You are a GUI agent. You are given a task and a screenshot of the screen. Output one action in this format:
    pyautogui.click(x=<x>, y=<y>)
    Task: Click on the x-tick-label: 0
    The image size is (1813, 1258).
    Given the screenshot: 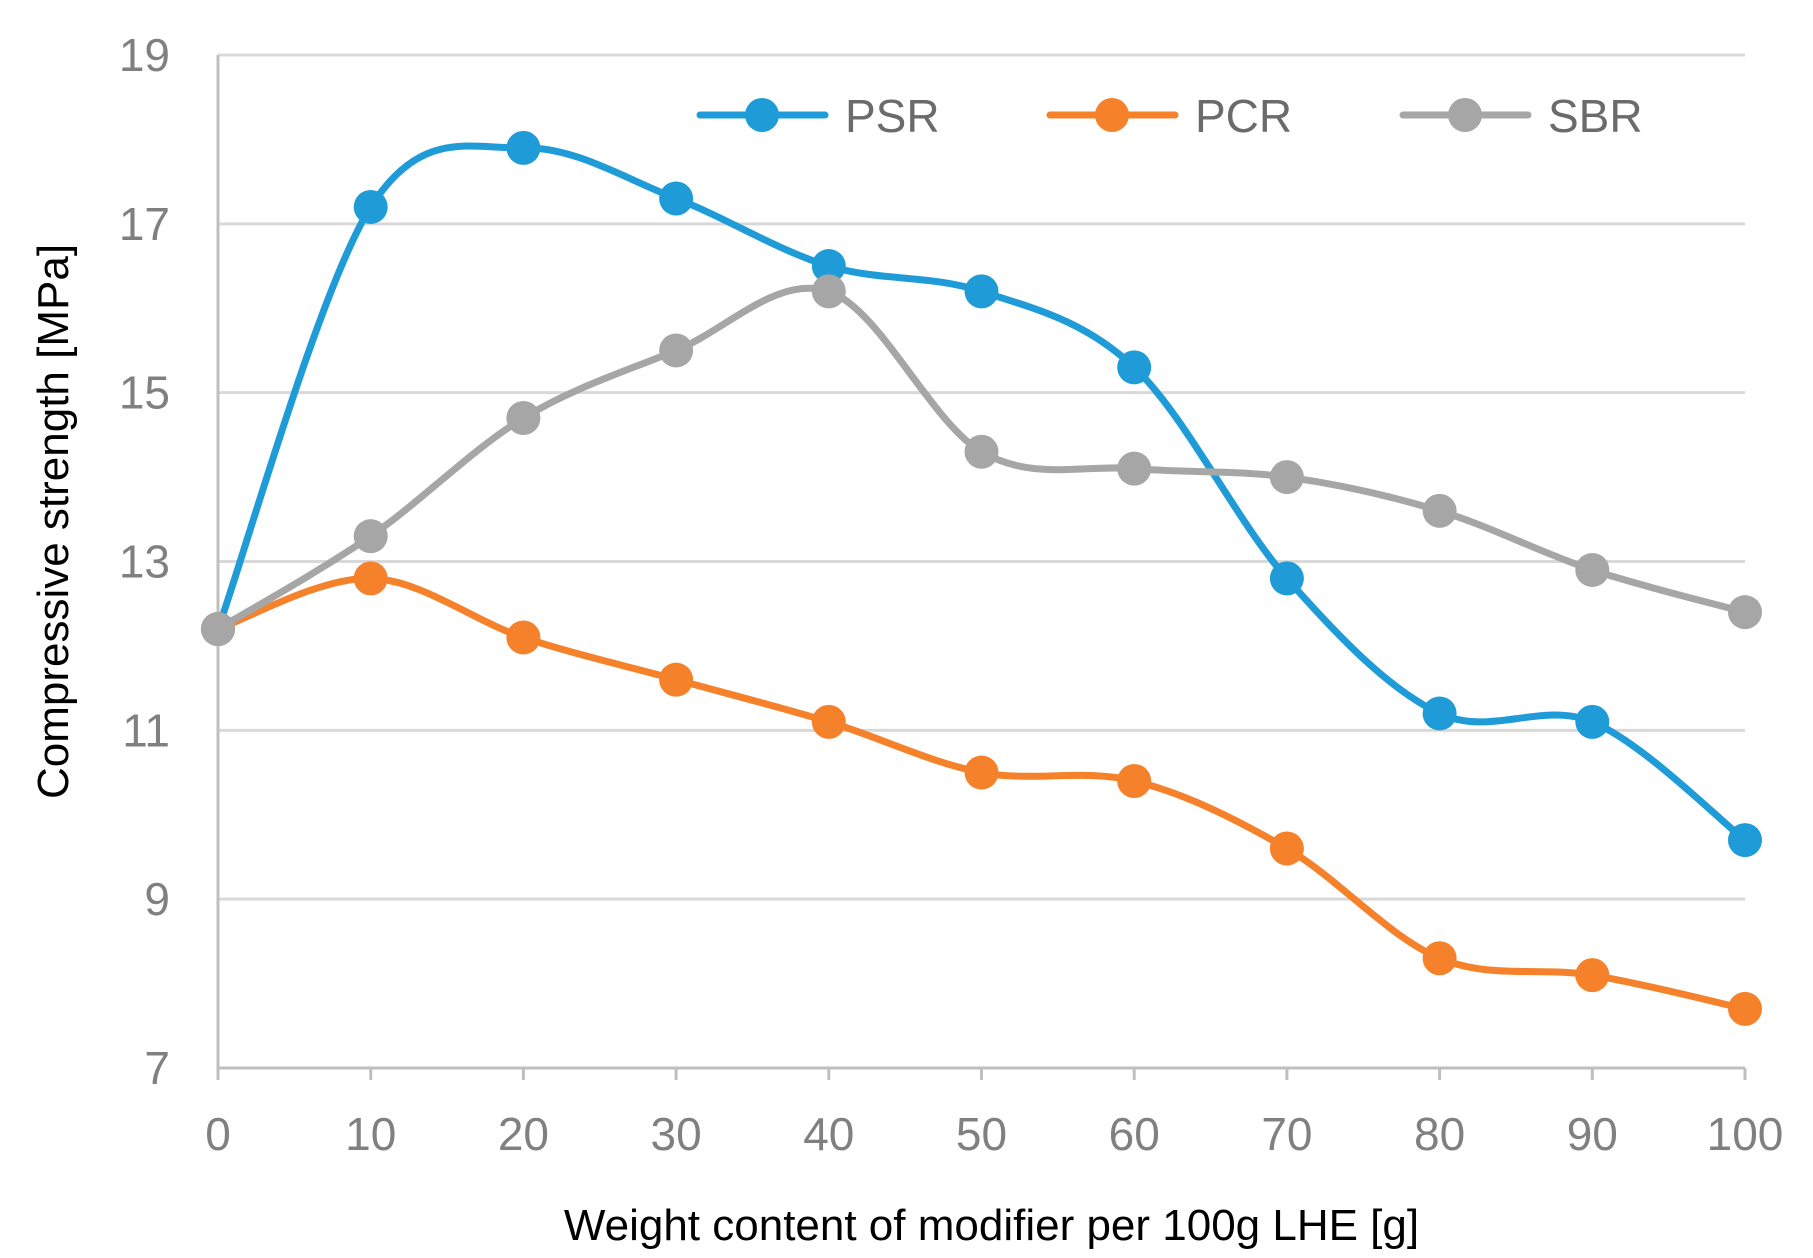 What is the action you would take?
    pyautogui.click(x=218, y=1134)
    